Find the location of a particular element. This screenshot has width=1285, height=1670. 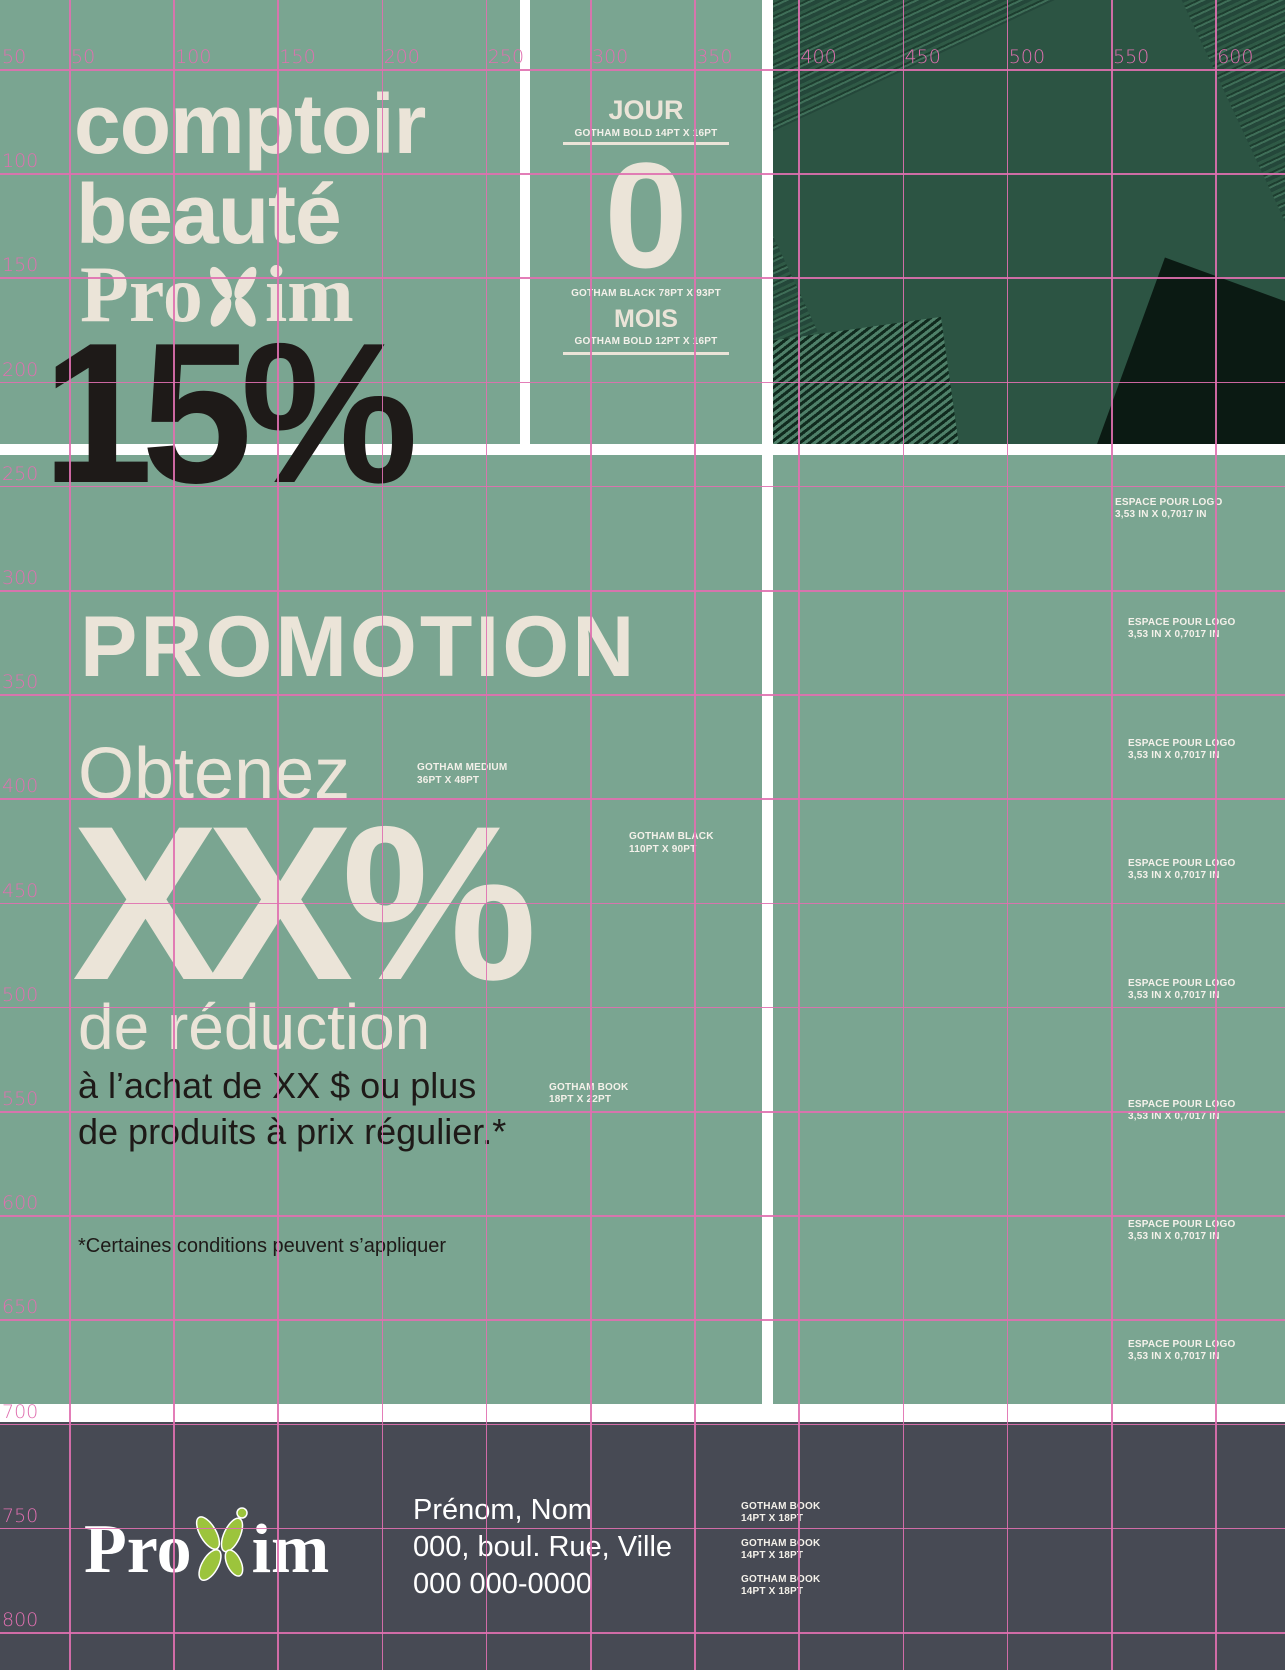

title-line-1: comptoir is located at coordinates (250, 124).